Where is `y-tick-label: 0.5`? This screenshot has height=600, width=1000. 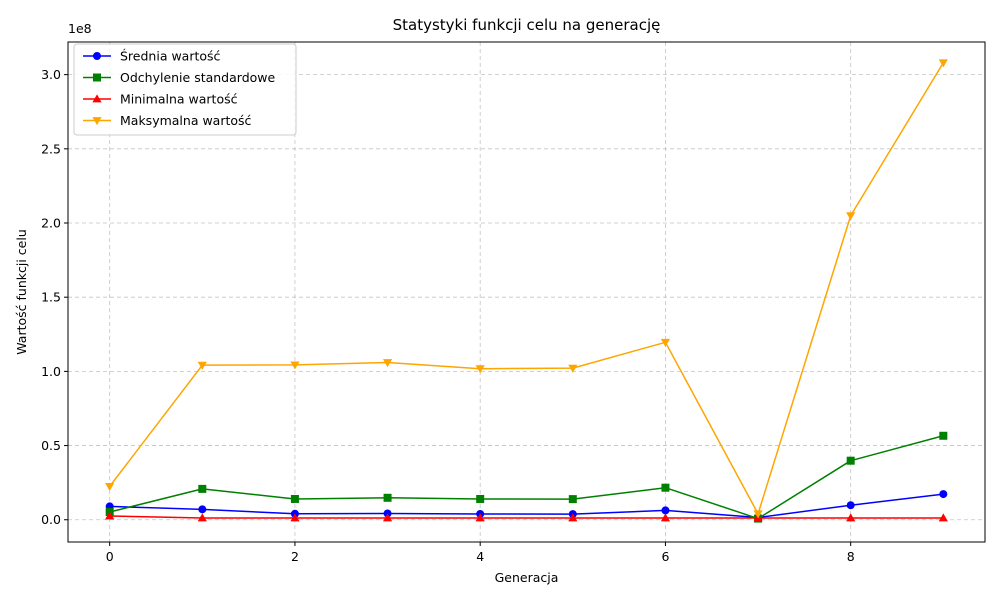 y-tick-label: 0.5 is located at coordinates (51, 445).